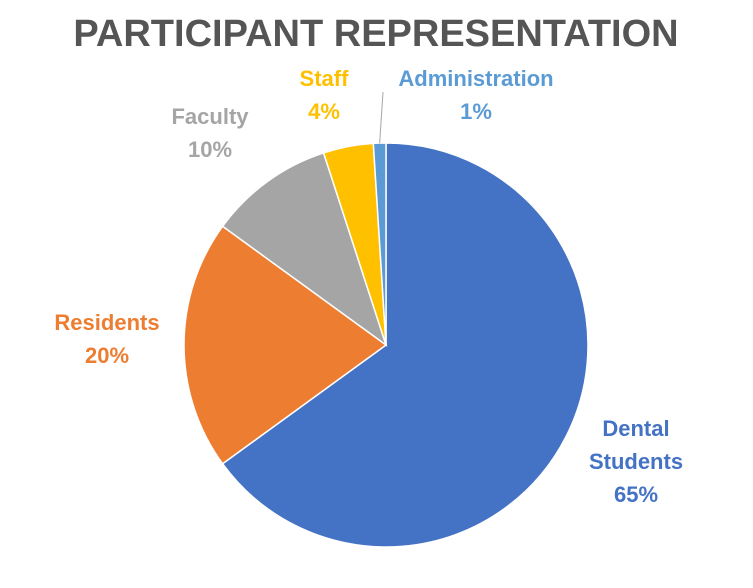 The width and height of the screenshot is (753, 588). I want to click on slice-label-residents: Residents 20%, so click(106, 339).